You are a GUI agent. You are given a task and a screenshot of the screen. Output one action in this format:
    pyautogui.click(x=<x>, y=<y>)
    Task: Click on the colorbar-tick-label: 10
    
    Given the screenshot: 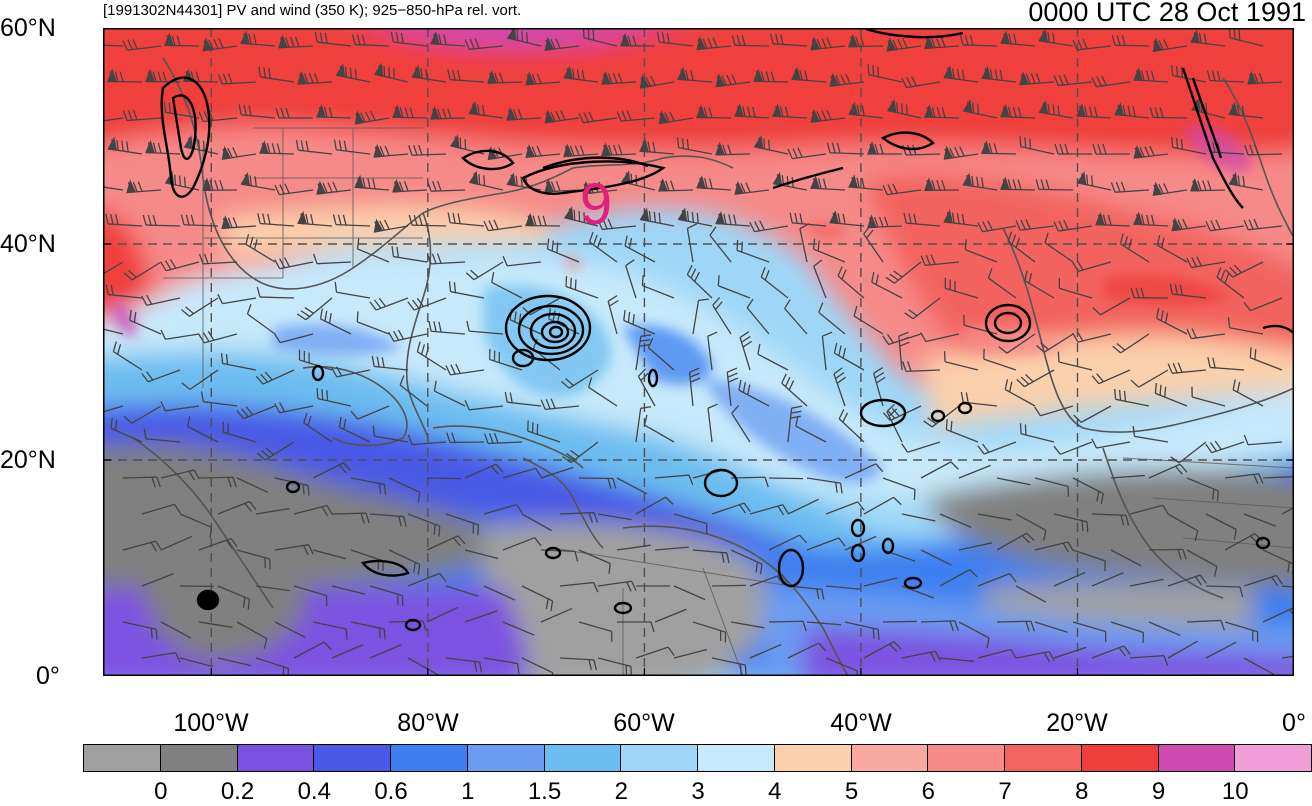 What is the action you would take?
    pyautogui.click(x=1235, y=792)
    